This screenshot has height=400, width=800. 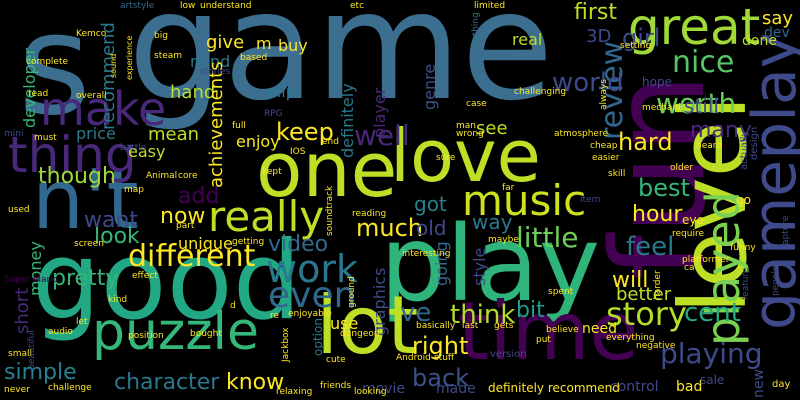 I want to click on word-cloud-word: understand, so click(x=226, y=6).